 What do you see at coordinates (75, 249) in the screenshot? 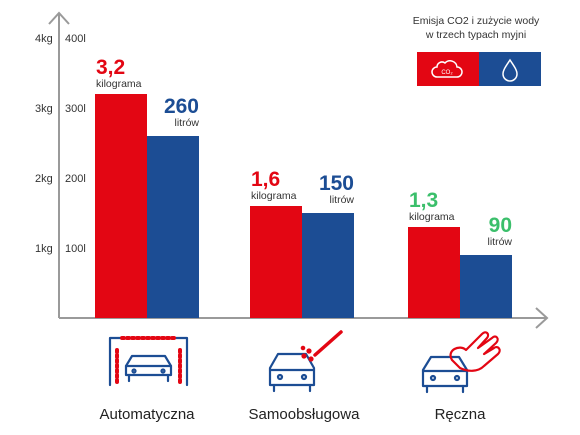
I see `y-tick-right: 100l` at bounding box center [75, 249].